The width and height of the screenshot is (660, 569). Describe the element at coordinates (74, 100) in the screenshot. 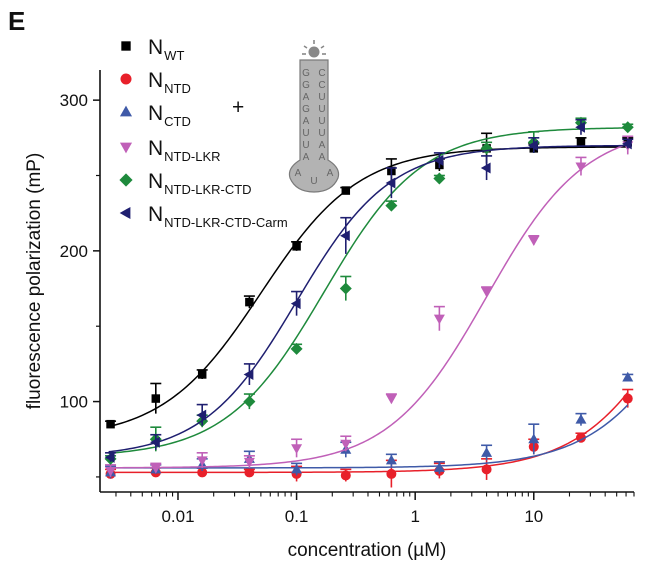

I see `y-tick-label: 300` at that location.